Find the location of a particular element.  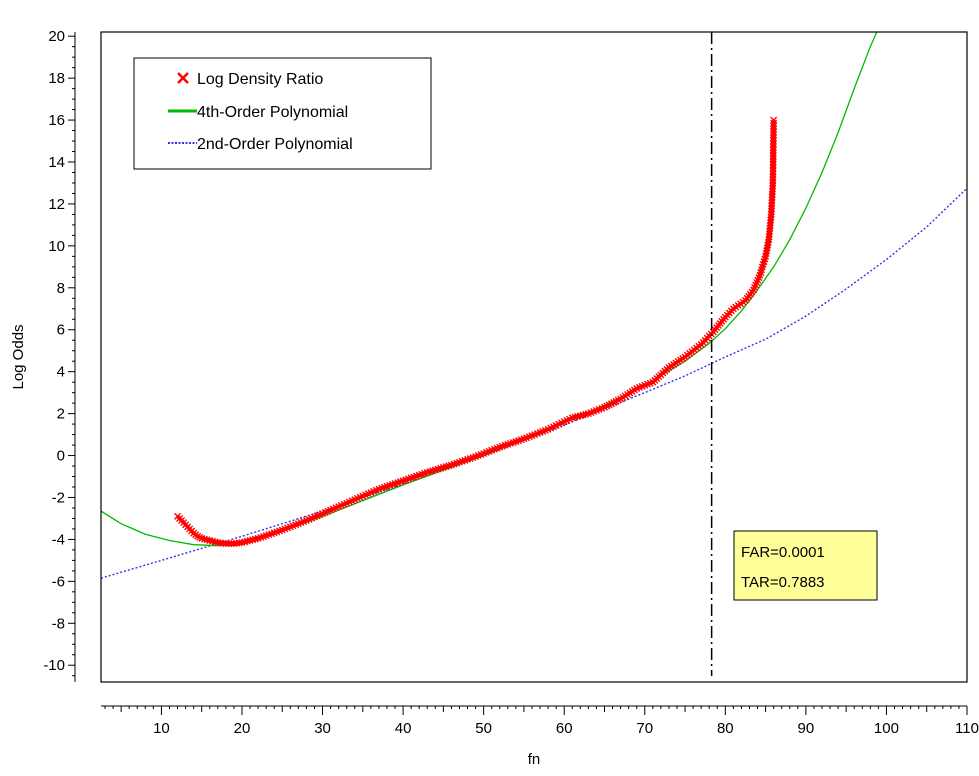

y-tick-label: 12 is located at coordinates (56, 204).